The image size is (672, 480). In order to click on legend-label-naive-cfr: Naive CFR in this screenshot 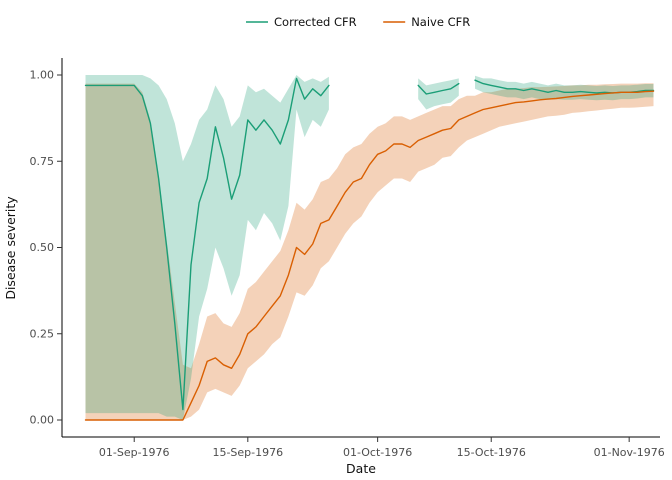, I will do `click(440, 22)`.